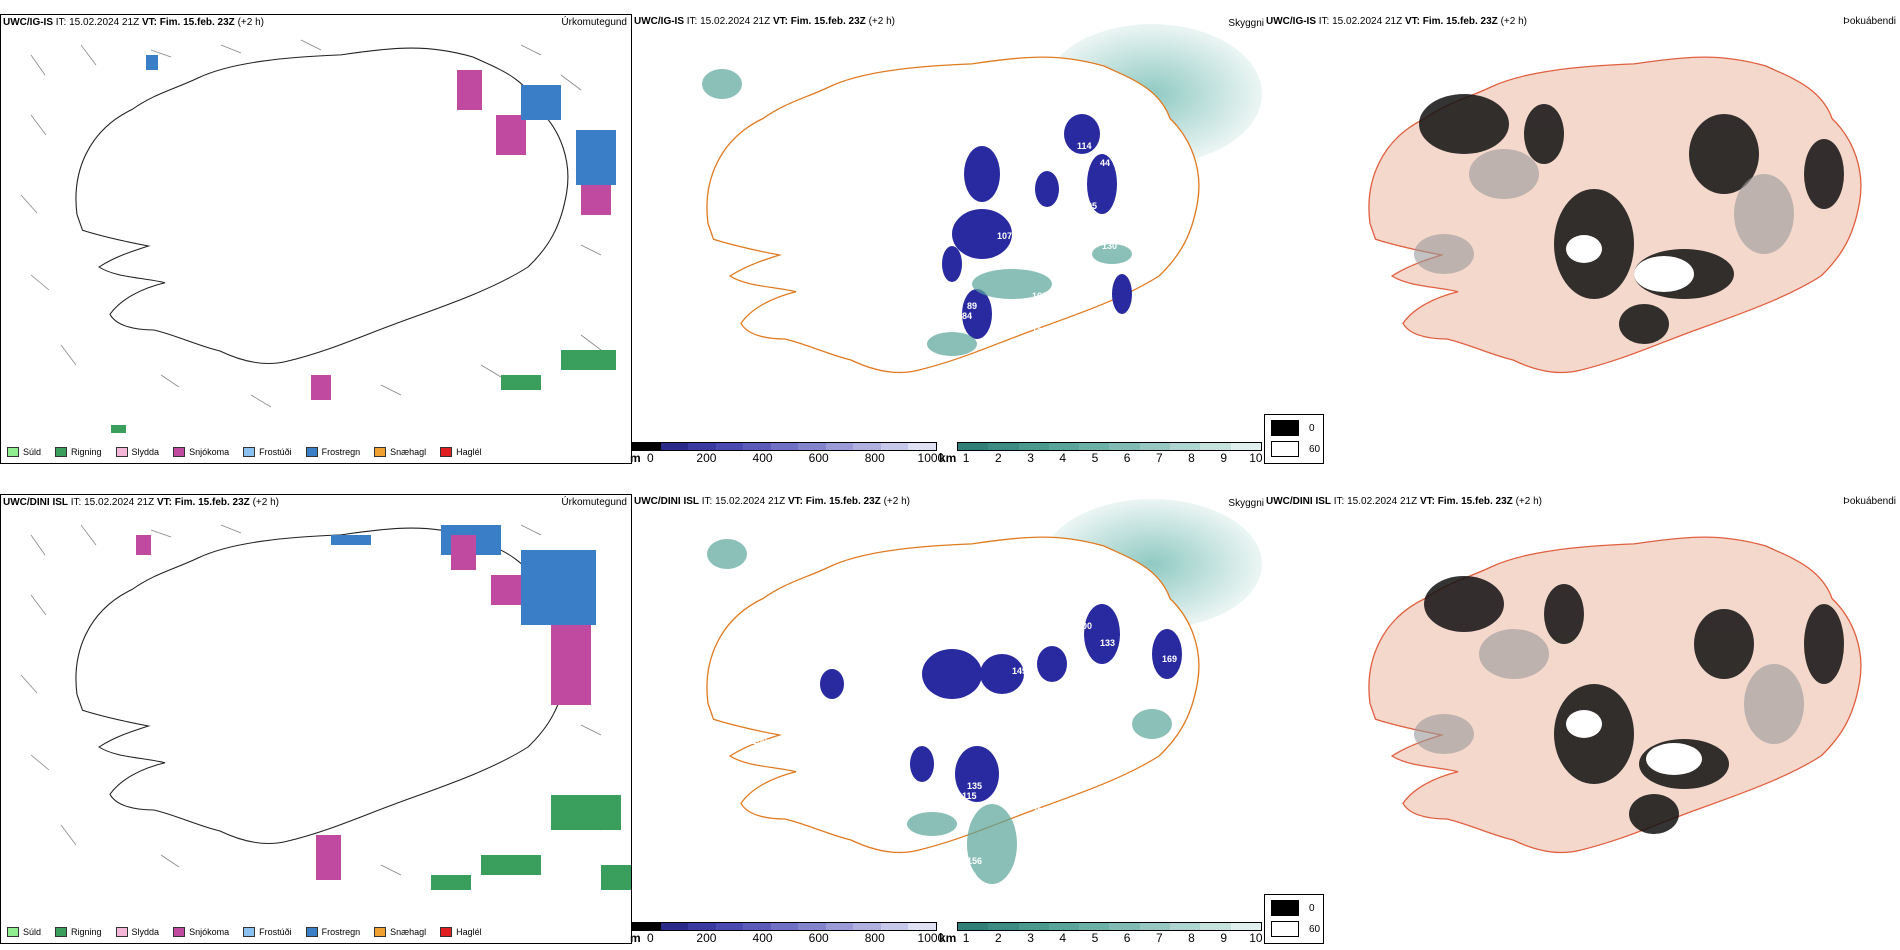 This screenshot has width=1900, height=950. What do you see at coordinates (969, 876) in the screenshot?
I see `cloud-base-value: 141` at bounding box center [969, 876].